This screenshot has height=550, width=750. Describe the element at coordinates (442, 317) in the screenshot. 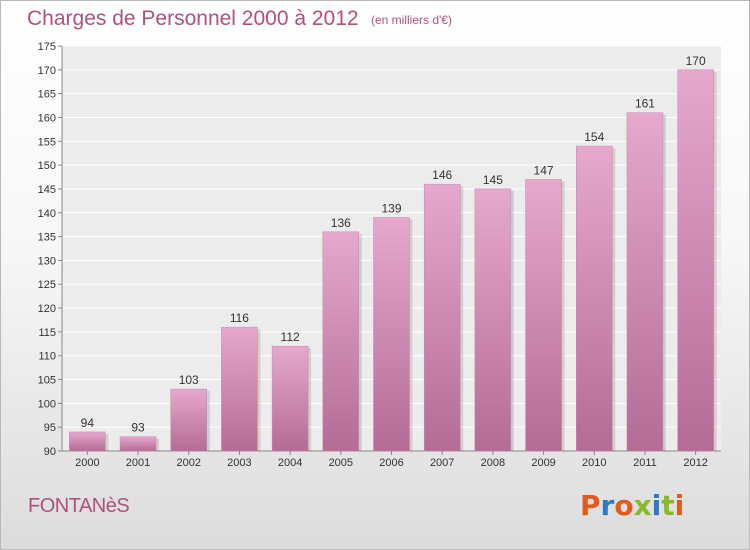

I see `bar-2007` at that location.